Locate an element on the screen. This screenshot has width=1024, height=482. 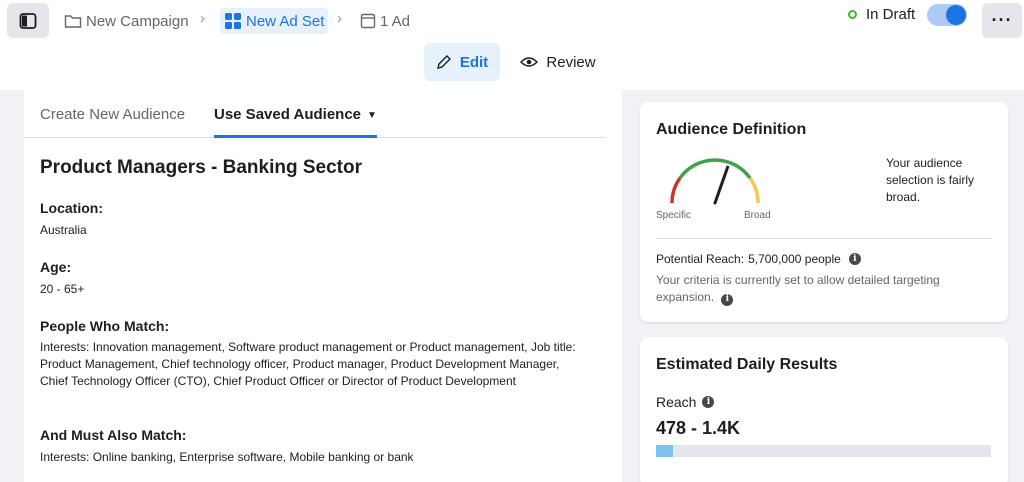
eye-icon is located at coordinates (529, 62).